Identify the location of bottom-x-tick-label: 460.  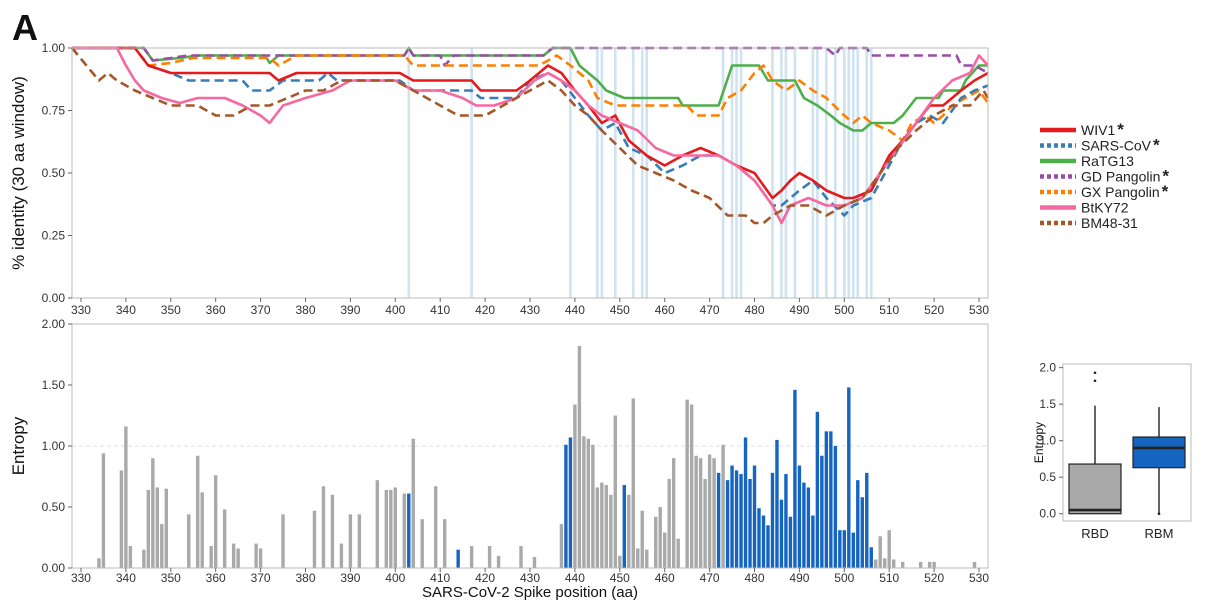
(665, 578).